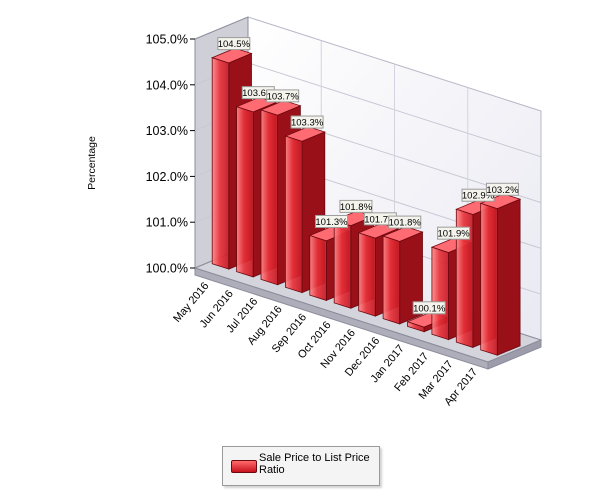  Describe the element at coordinates (167, 131) in the screenshot. I see `y-tick-label: 103.0%` at that location.